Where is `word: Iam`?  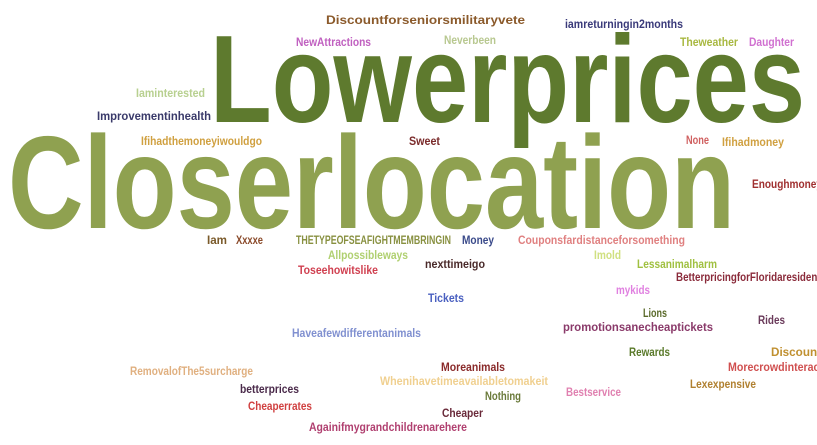
word: Iam is located at coordinates (217, 240).